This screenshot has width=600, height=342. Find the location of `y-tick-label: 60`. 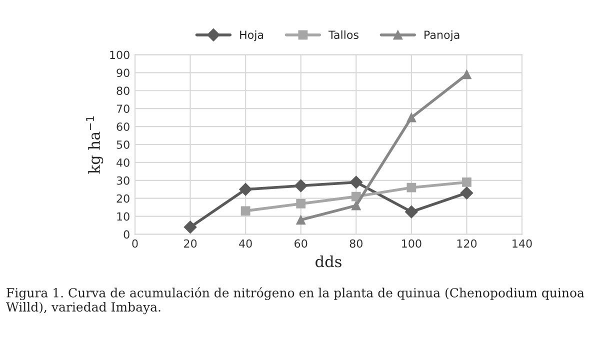

y-tick-label: 60 is located at coordinates (123, 126).